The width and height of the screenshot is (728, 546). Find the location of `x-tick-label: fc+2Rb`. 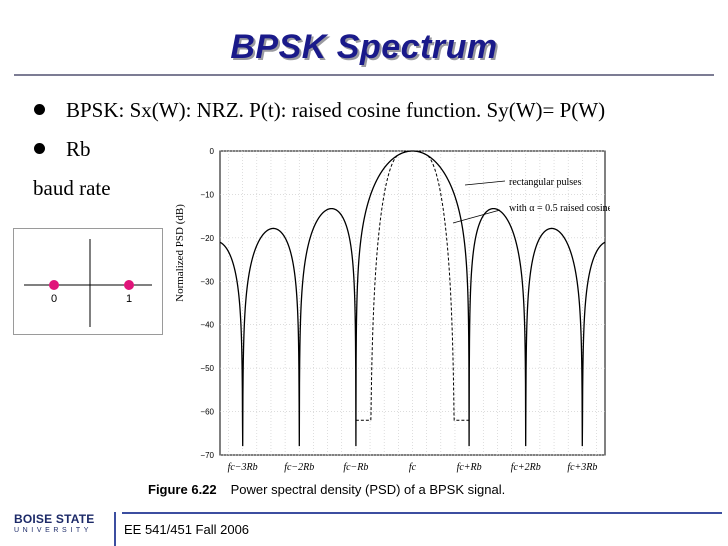

x-tick-label: fc+2Rb is located at coordinates (526, 467).